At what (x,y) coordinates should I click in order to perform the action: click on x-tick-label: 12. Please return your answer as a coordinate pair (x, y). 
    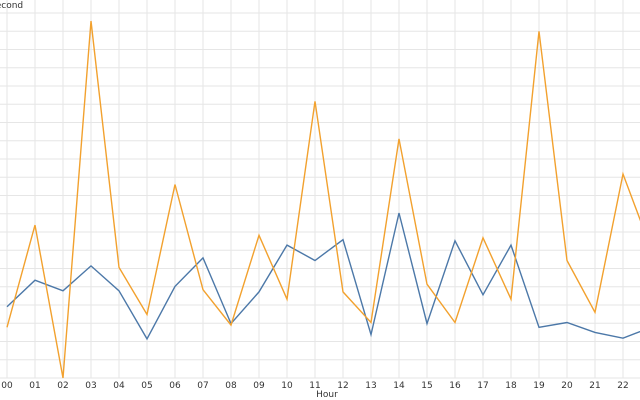
    Looking at the image, I should click on (342, 386).